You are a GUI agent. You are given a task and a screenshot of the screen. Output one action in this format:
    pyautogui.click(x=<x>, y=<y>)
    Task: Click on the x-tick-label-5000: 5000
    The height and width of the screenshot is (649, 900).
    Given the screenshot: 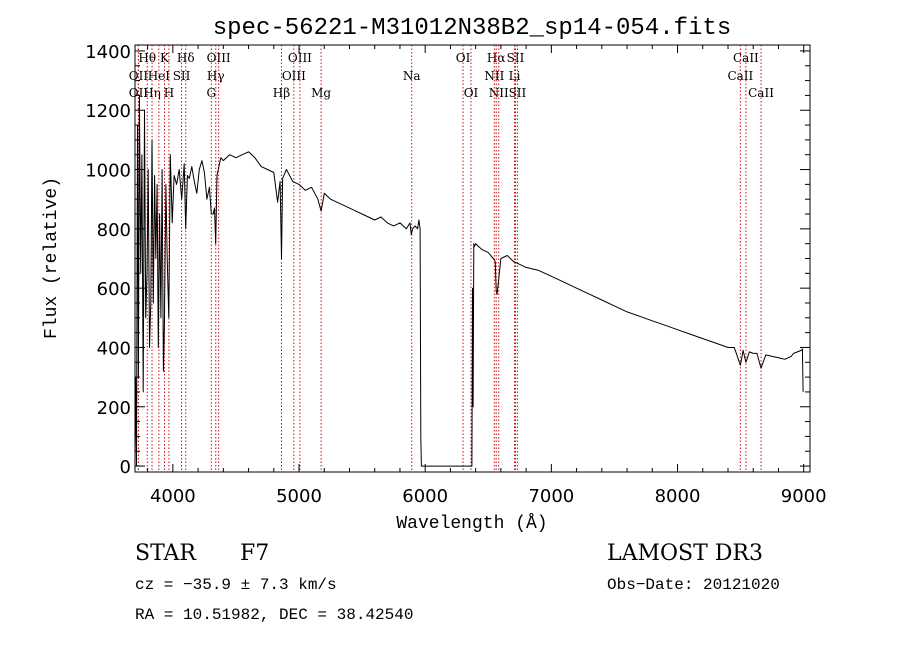 What is the action you would take?
    pyautogui.click(x=299, y=496)
    